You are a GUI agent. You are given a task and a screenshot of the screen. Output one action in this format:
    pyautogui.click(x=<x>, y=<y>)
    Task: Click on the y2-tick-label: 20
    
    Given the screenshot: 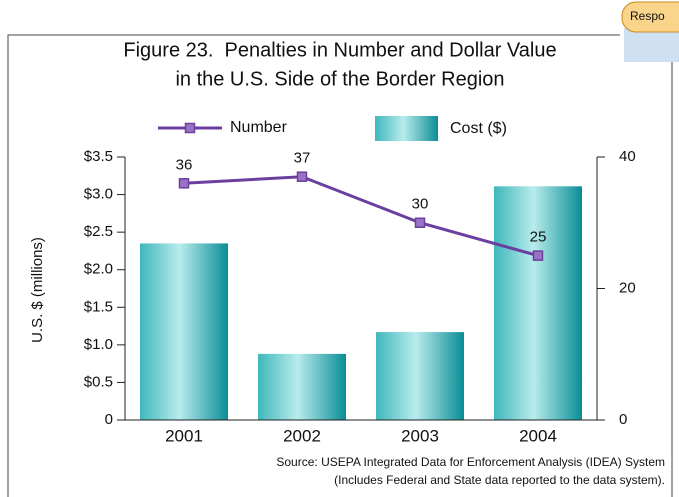 What is the action you would take?
    pyautogui.click(x=627, y=287)
    